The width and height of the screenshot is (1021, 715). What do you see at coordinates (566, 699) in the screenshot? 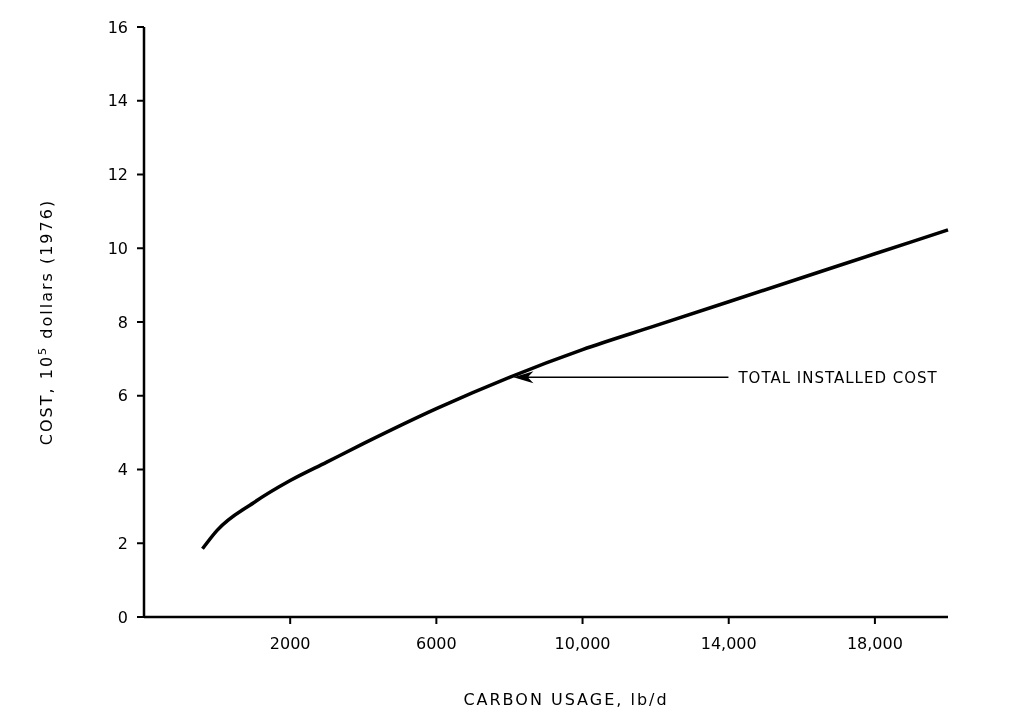
I see `x-axis-title: CARBON USAGE, lb/d` at bounding box center [566, 699].